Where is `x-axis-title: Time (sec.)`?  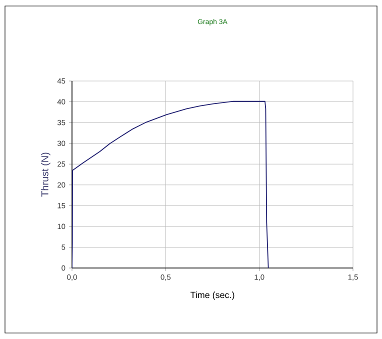 x-axis-title: Time (sec.) is located at coordinates (212, 296).